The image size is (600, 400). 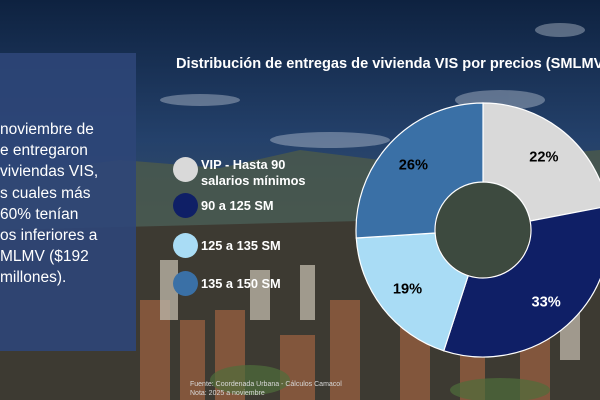 I want to click on donut-hole, so click(x=483, y=230).